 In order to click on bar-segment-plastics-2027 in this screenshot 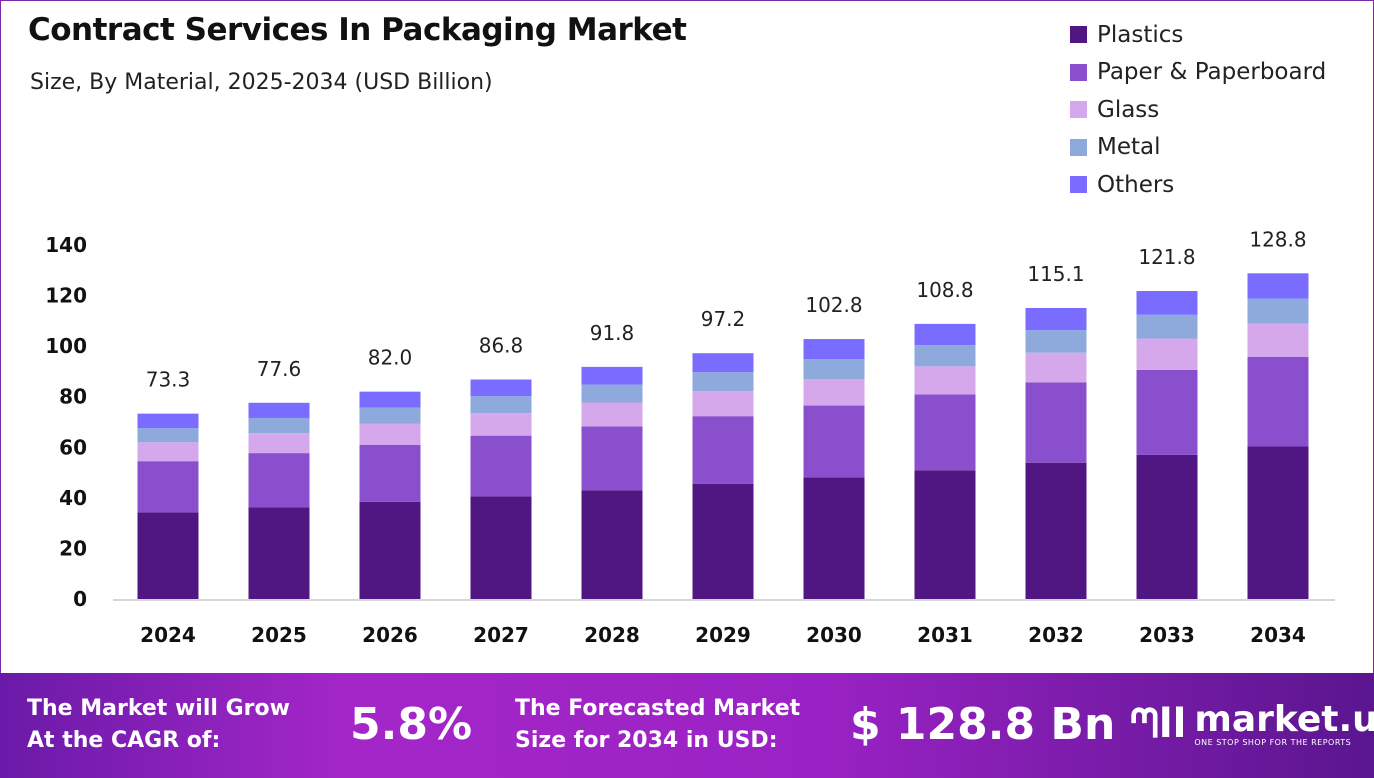, I will do `click(501, 547)`.